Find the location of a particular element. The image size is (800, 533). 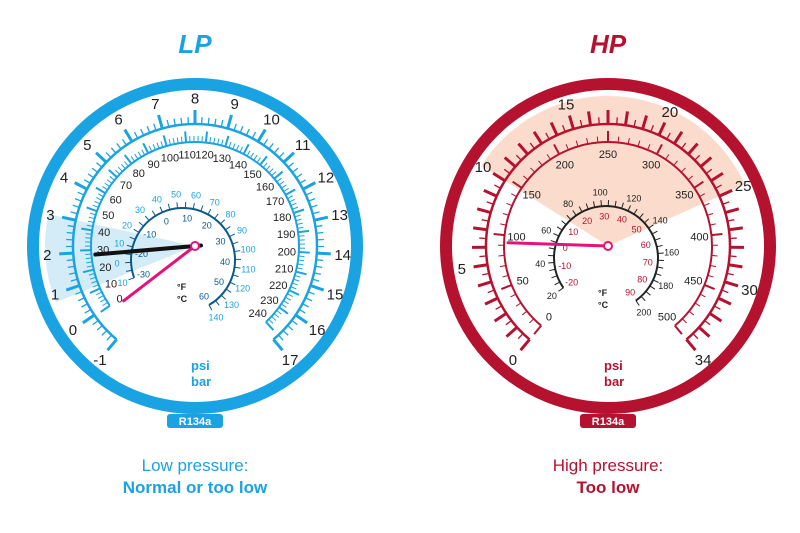

lp-gauge-bar-label: -1 is located at coordinates (99, 360).